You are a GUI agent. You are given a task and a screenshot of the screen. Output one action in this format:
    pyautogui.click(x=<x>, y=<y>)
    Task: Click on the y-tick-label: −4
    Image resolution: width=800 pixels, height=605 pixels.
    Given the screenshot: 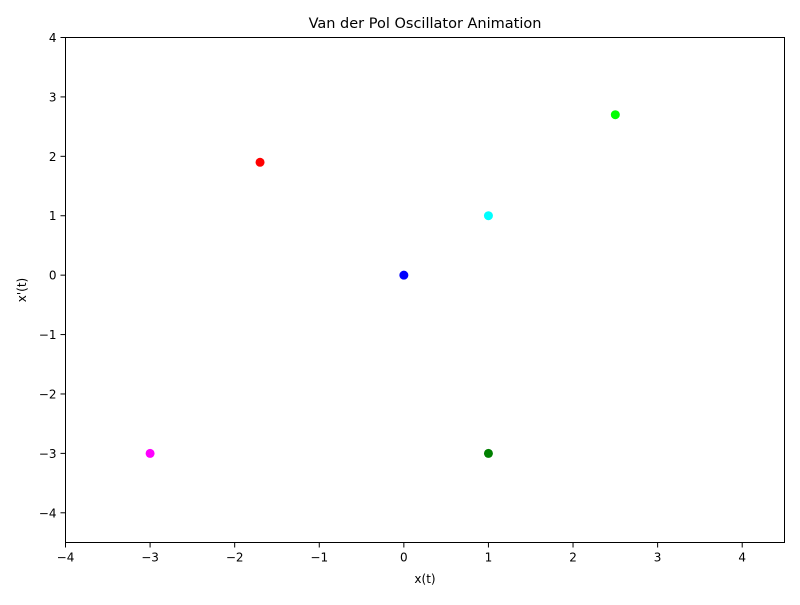 What is the action you would take?
    pyautogui.click(x=48, y=513)
    